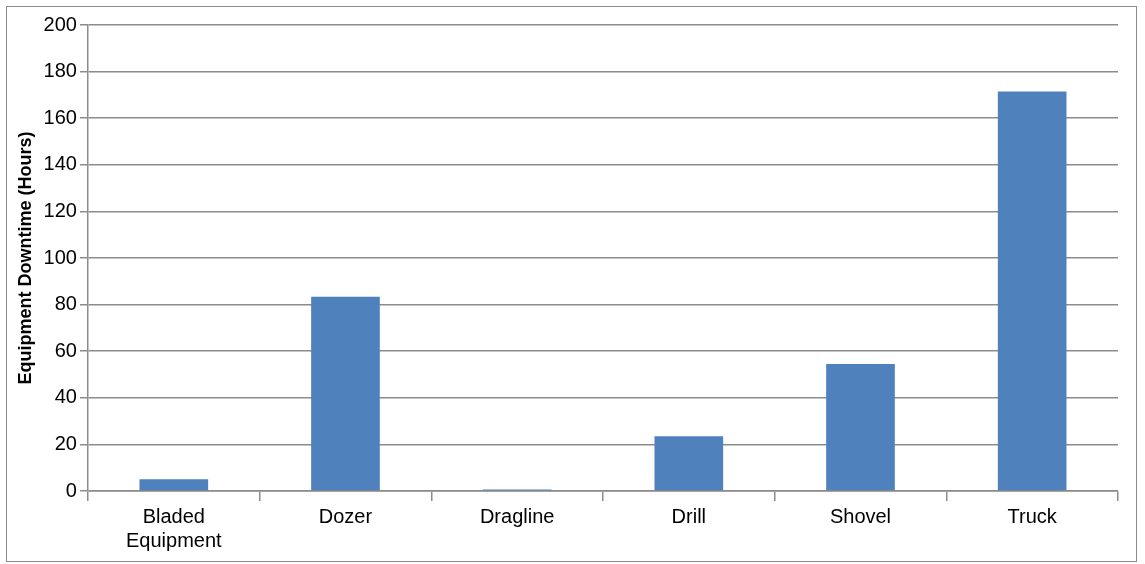 This screenshot has width=1145, height=564. What do you see at coordinates (60, 163) in the screenshot?
I see `y-tick-label: 140` at bounding box center [60, 163].